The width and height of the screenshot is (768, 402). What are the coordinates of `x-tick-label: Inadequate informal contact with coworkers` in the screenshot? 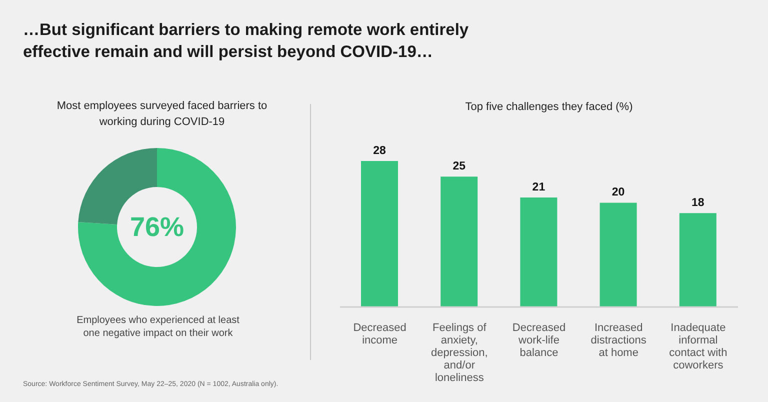 It's located at (698, 347).